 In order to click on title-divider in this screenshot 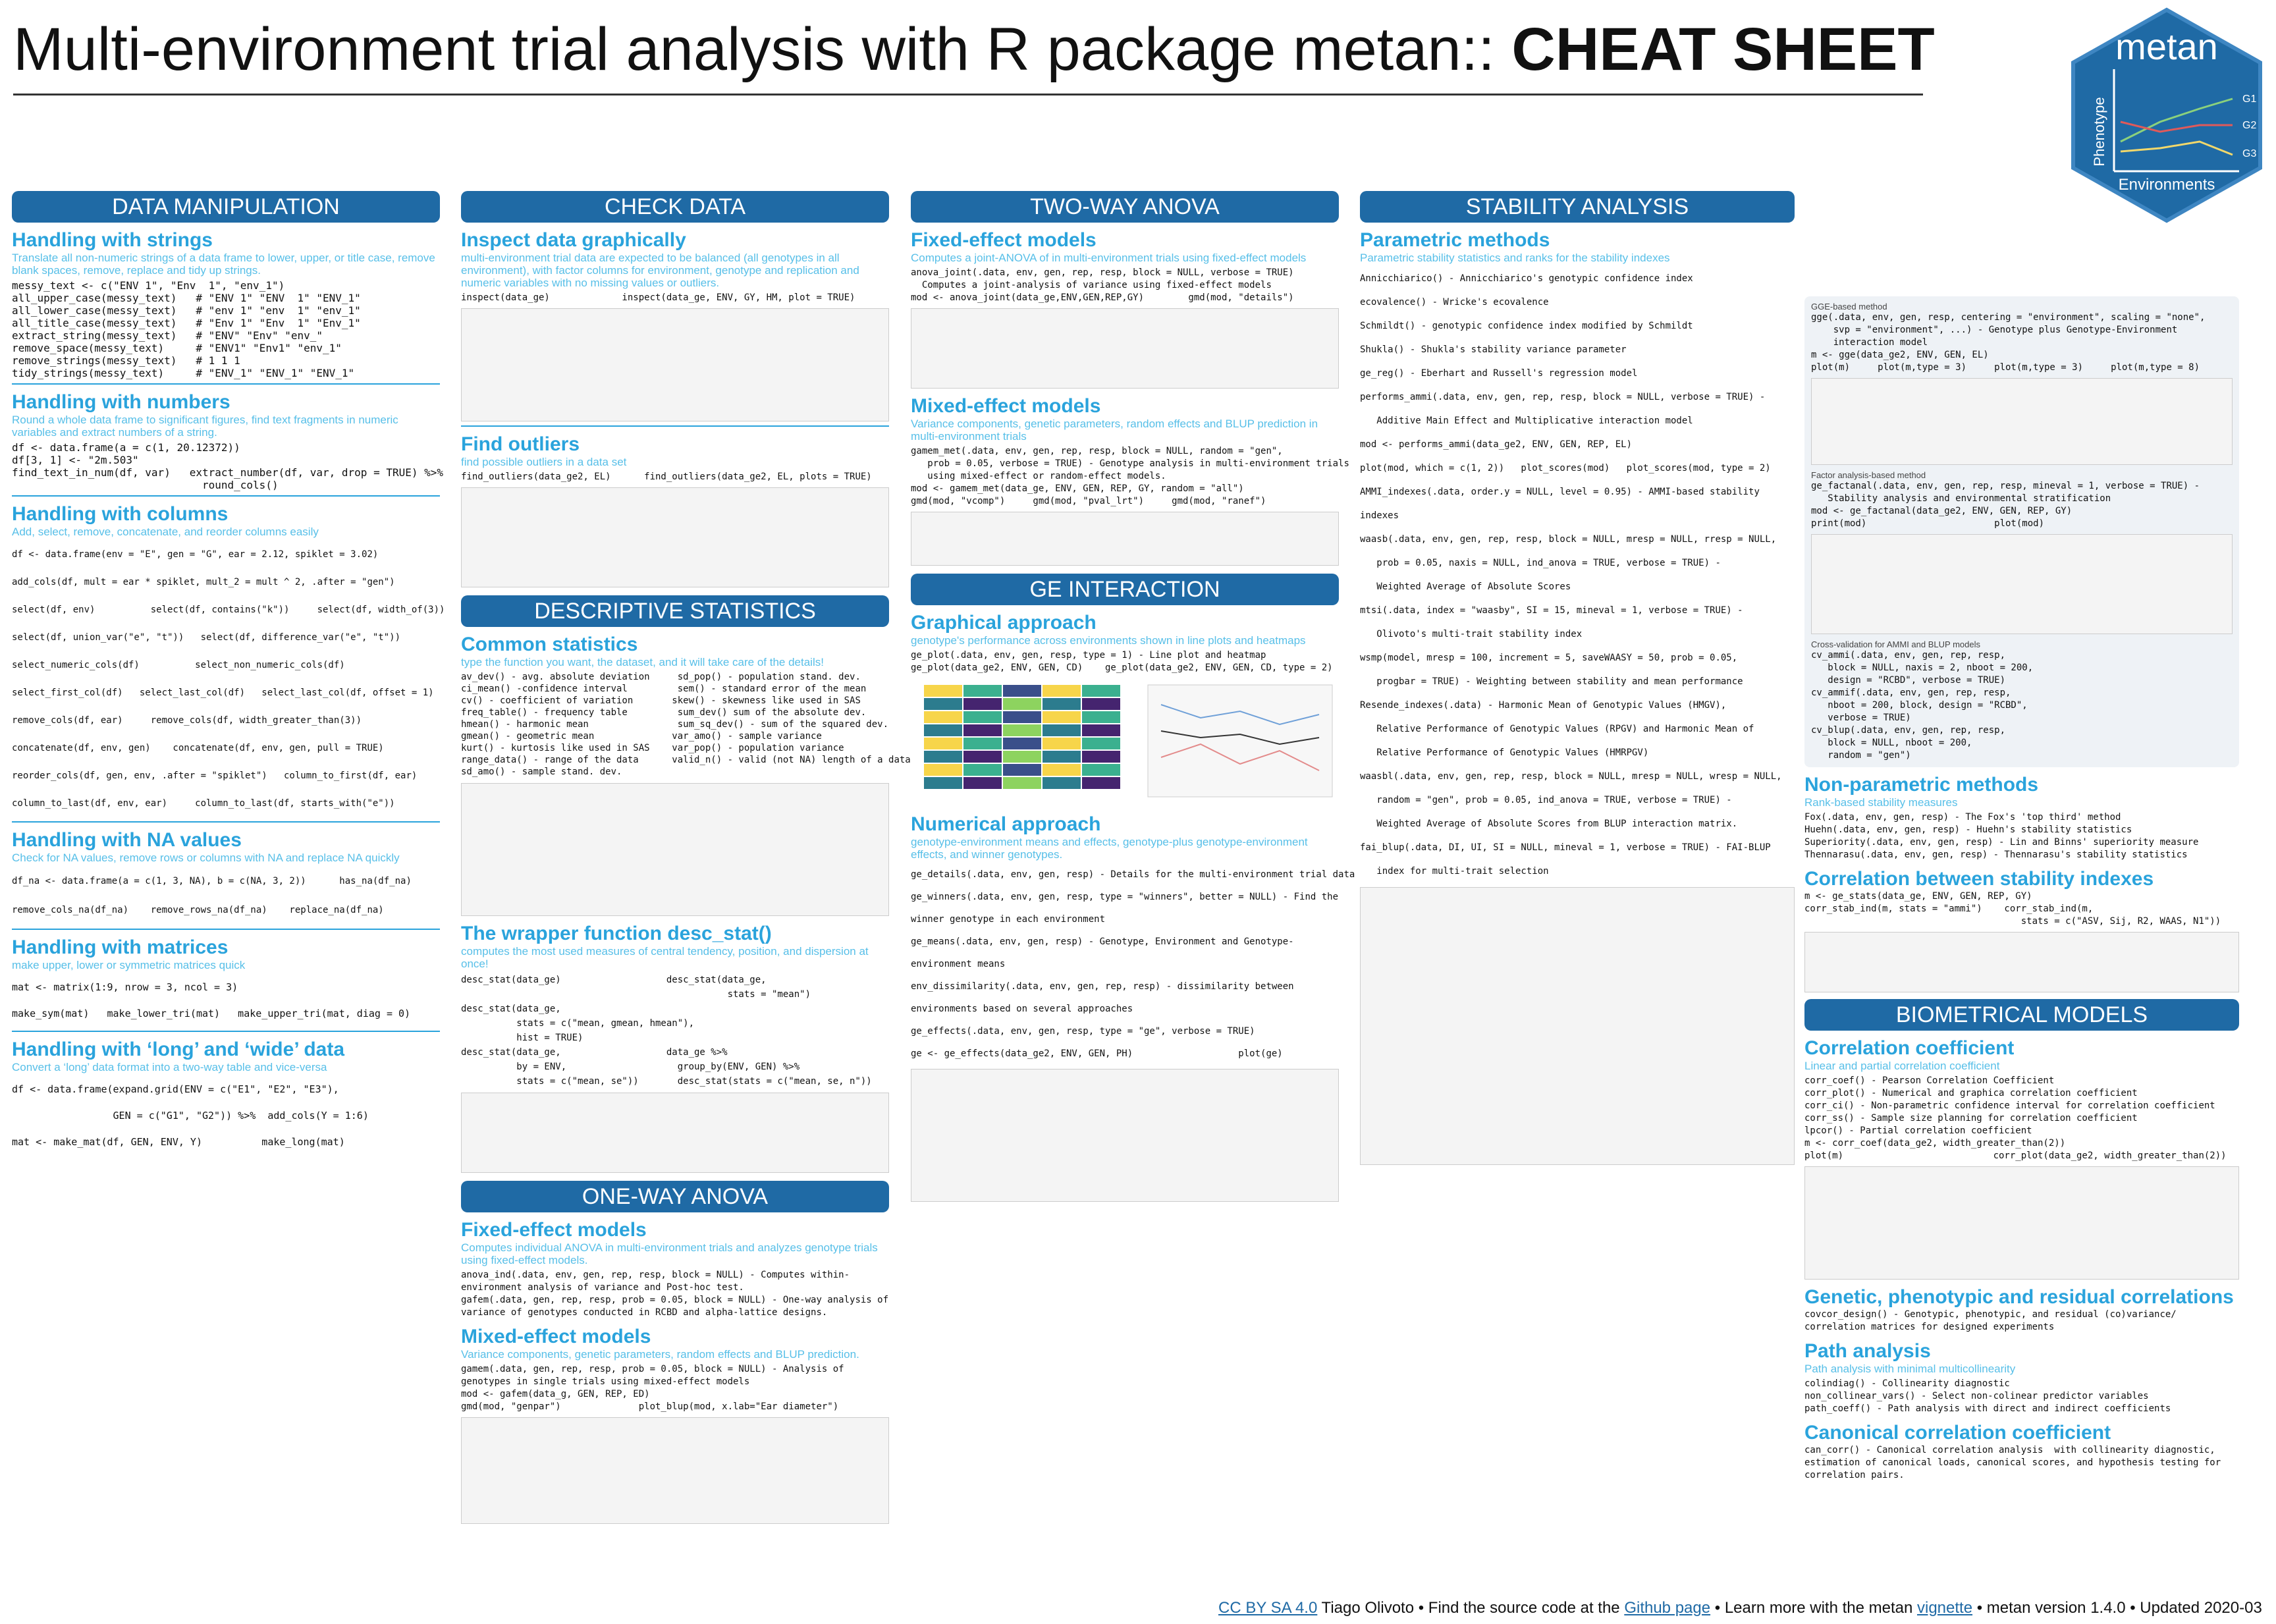, I will do `click(968, 94)`.